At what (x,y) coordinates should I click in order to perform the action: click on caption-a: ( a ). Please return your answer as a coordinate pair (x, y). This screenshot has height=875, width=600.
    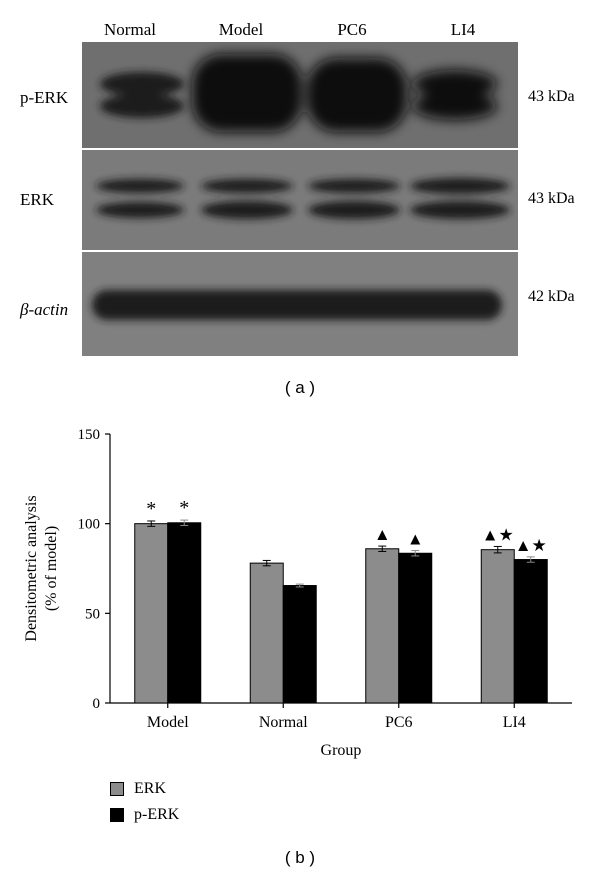
    Looking at the image, I should click on (300, 387).